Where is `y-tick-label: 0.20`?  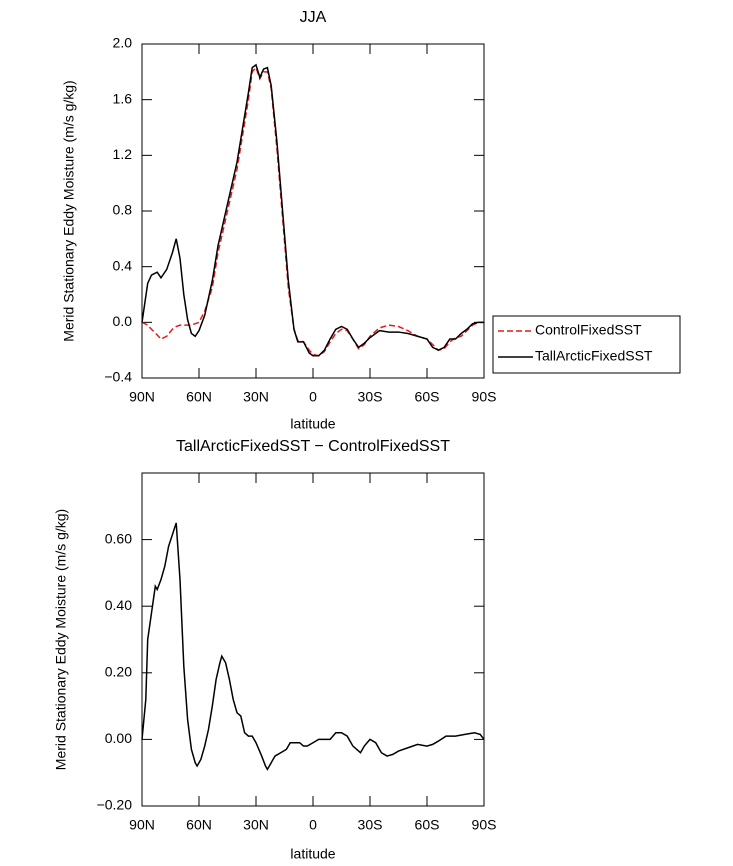 y-tick-label: 0.20 is located at coordinates (118, 672).